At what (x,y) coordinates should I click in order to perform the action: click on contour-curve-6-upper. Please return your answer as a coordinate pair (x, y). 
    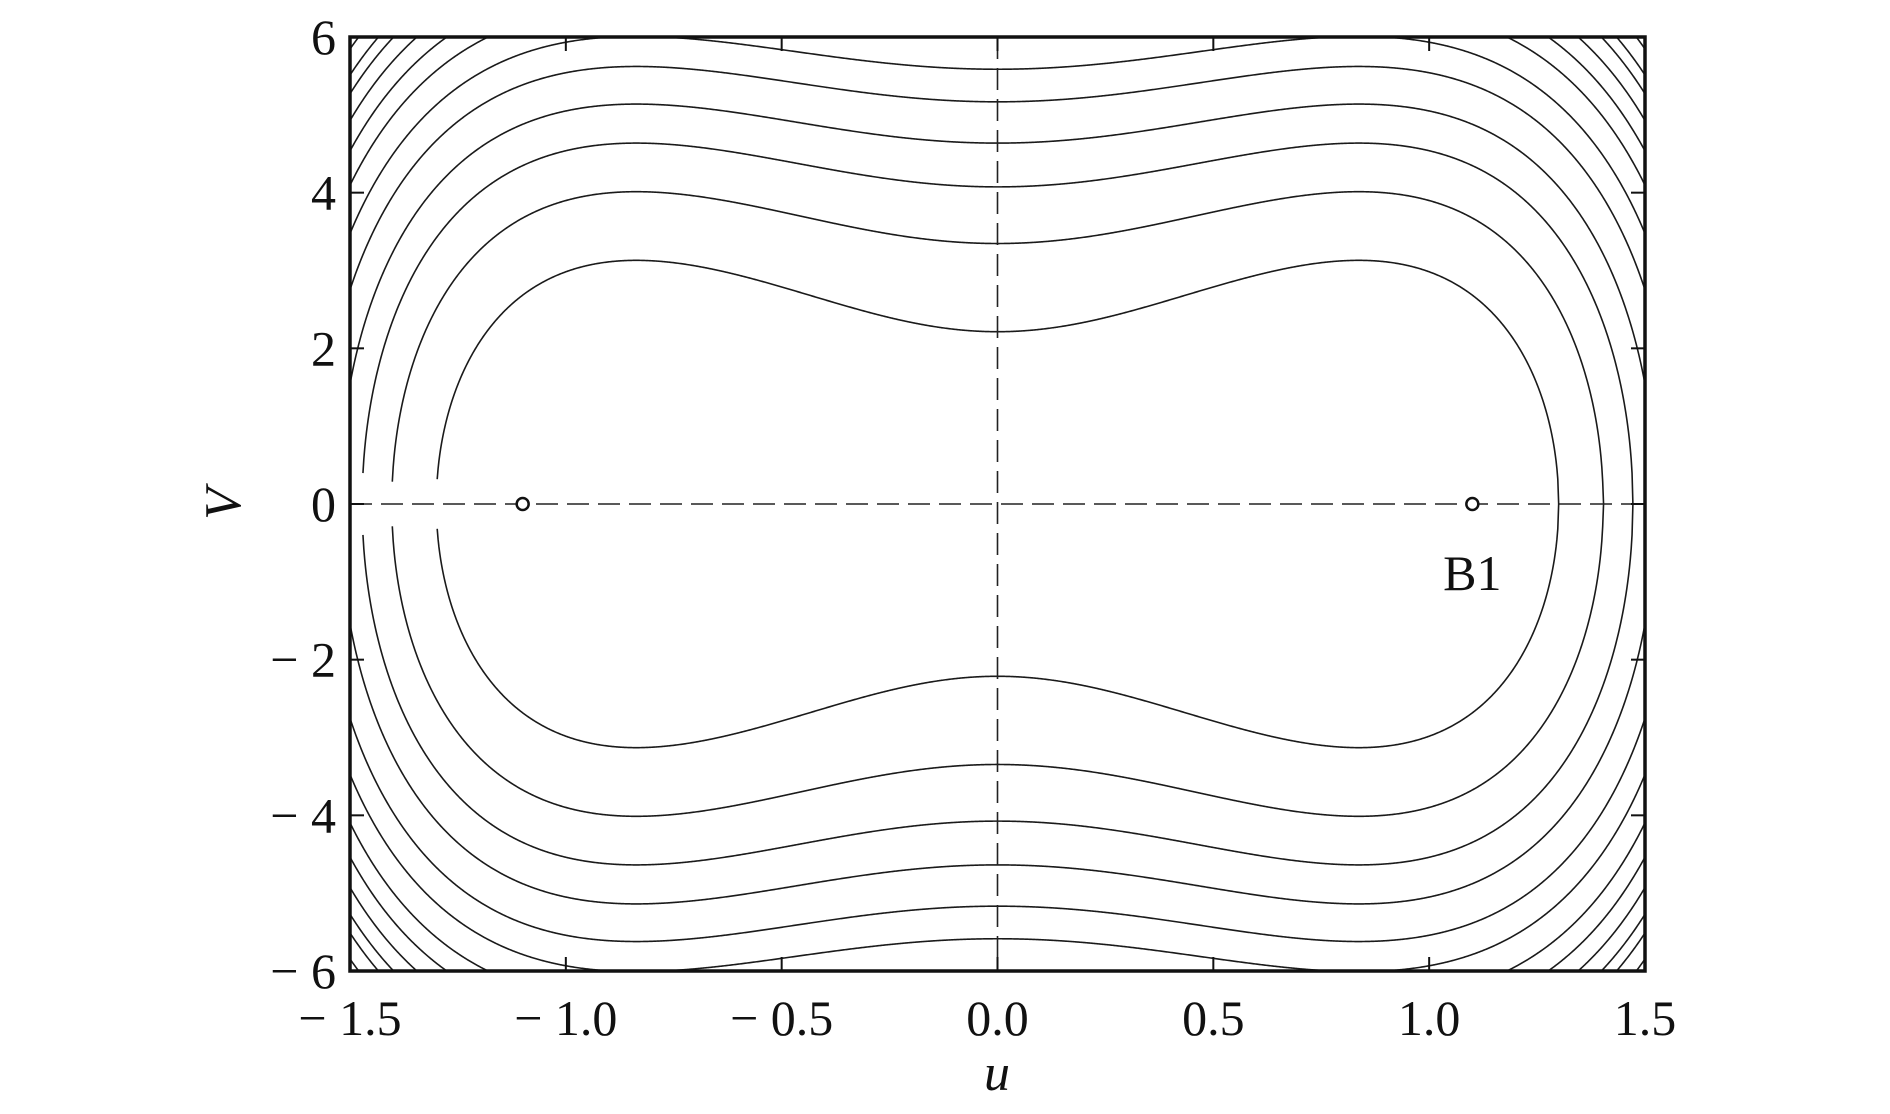
    Looking at the image, I should click on (997, 111).